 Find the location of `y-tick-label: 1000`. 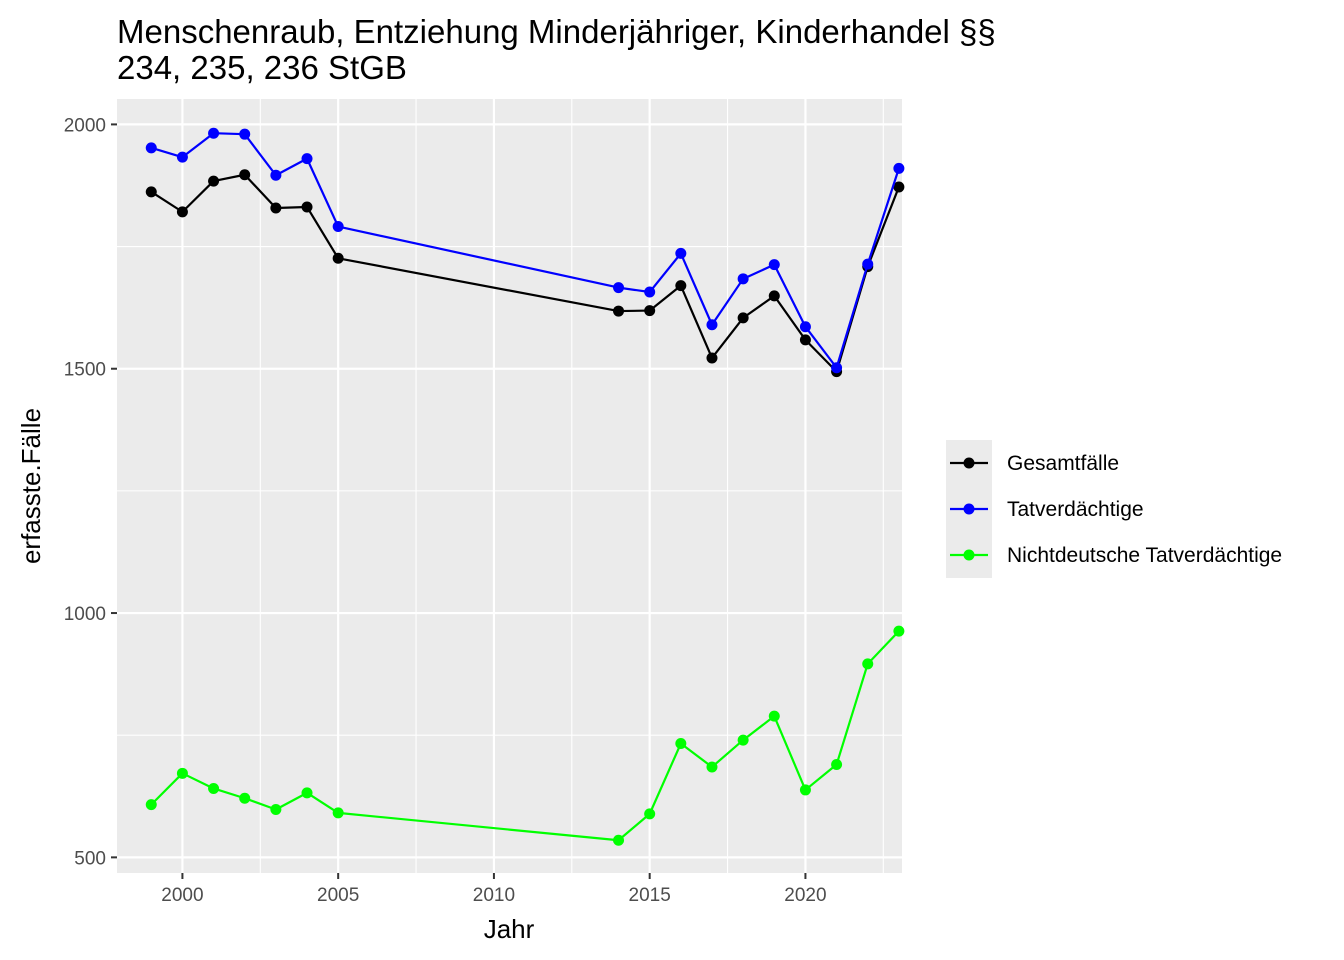

y-tick-label: 1000 is located at coordinates (85, 614).